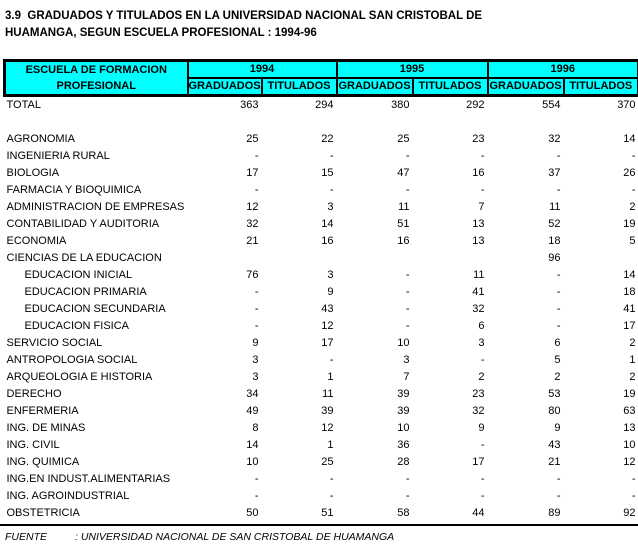  I want to click on table-row: CONTABILIDAD Y AUDITORIA 32 14 51 13 52 19, so click(321, 224).